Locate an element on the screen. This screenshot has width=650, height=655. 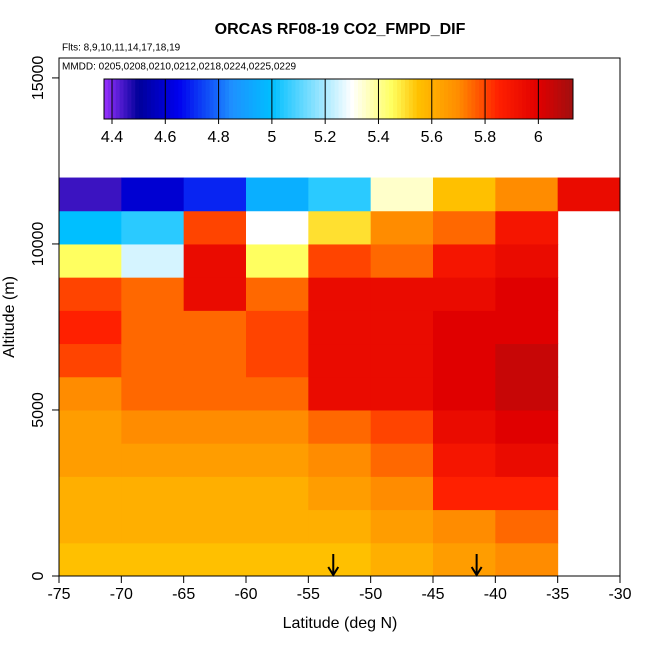
y-tick-label: 0 is located at coordinates (38, 575).